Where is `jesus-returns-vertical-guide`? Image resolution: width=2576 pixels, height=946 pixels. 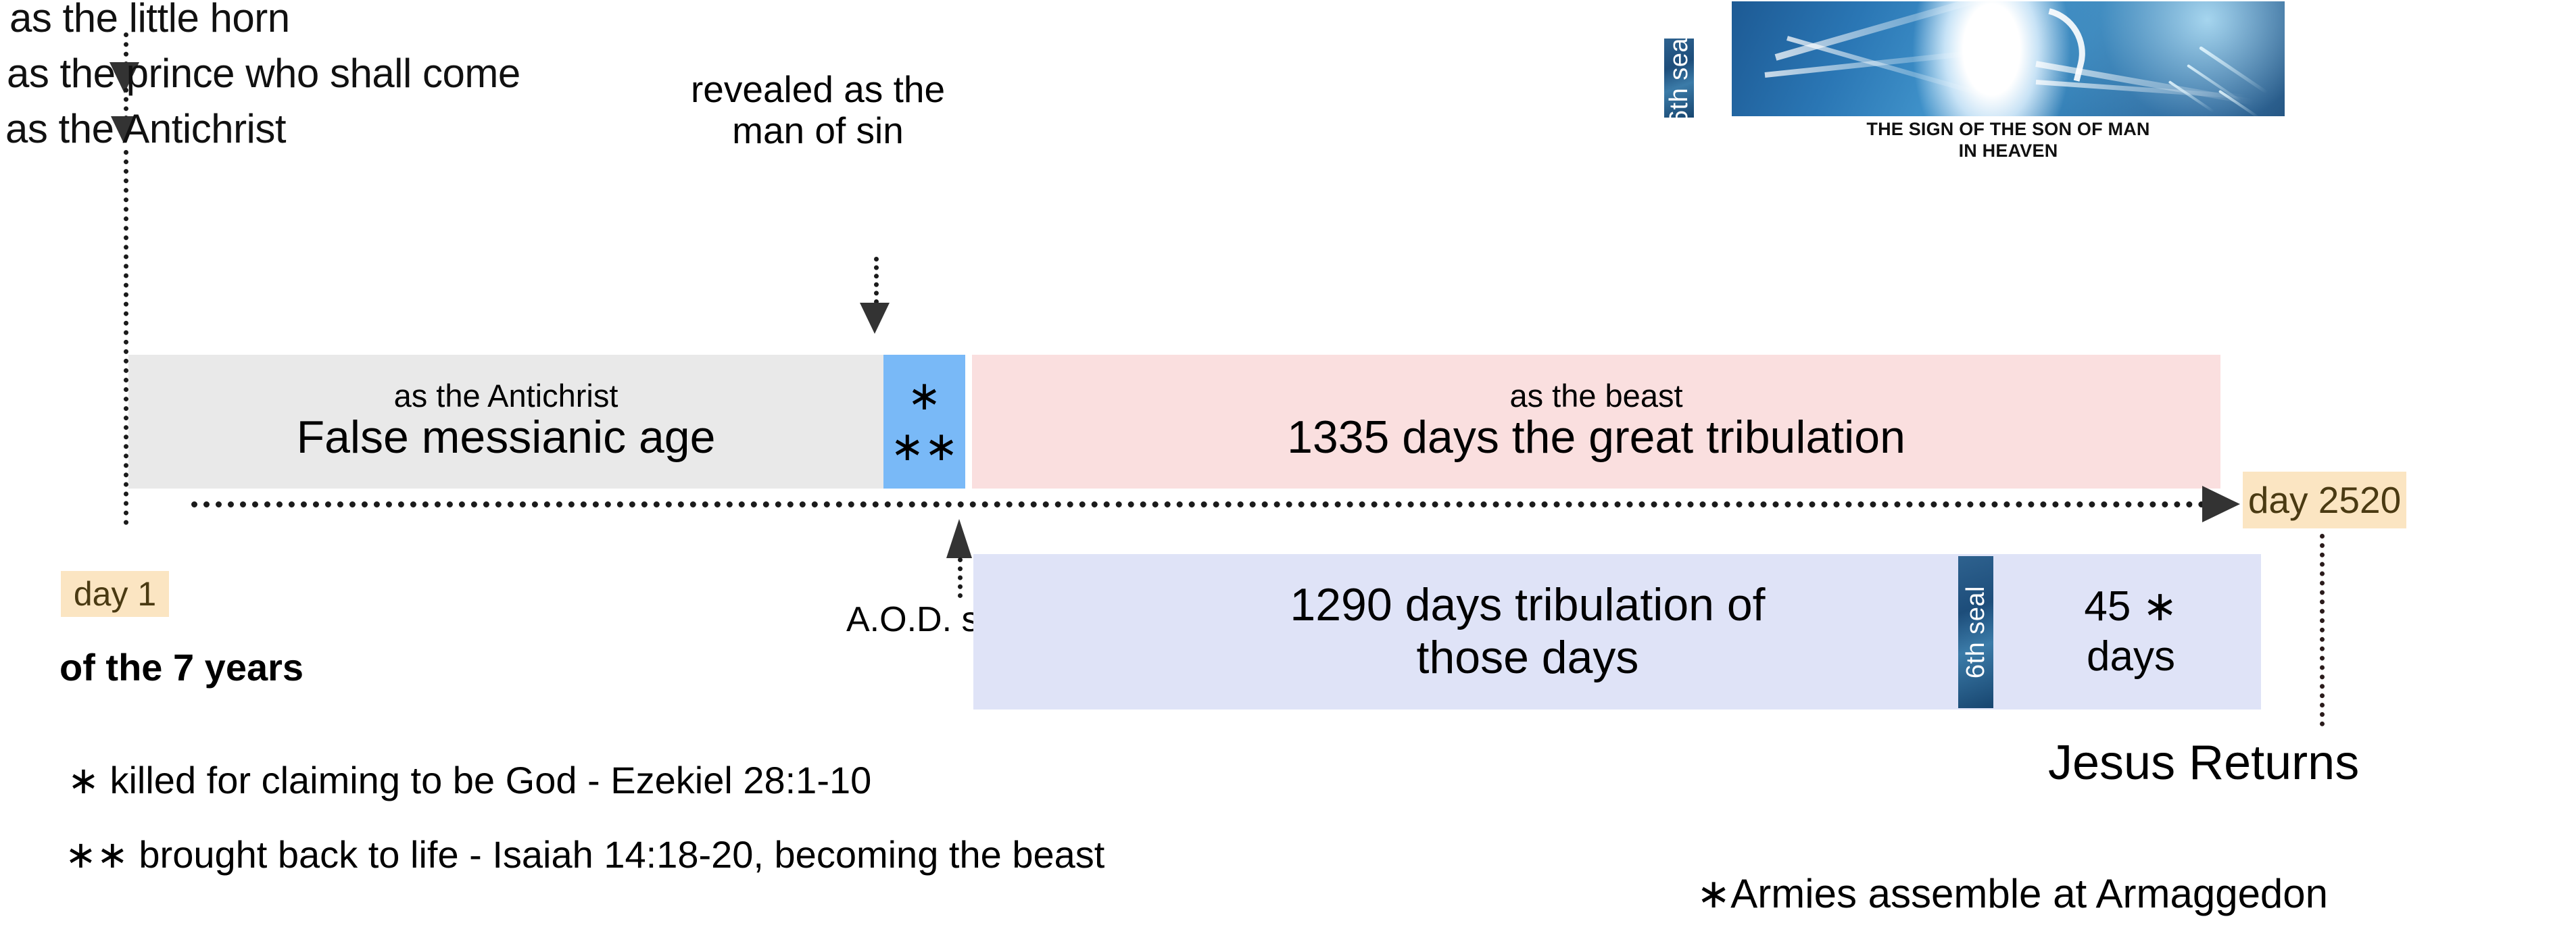 jesus-returns-vertical-guide is located at coordinates (2322, 630).